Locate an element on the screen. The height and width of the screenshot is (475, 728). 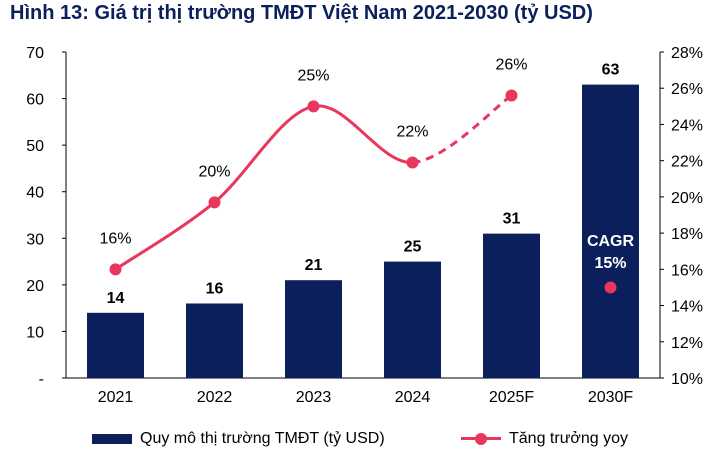
left-tick-label: 40 is located at coordinates (35, 193).